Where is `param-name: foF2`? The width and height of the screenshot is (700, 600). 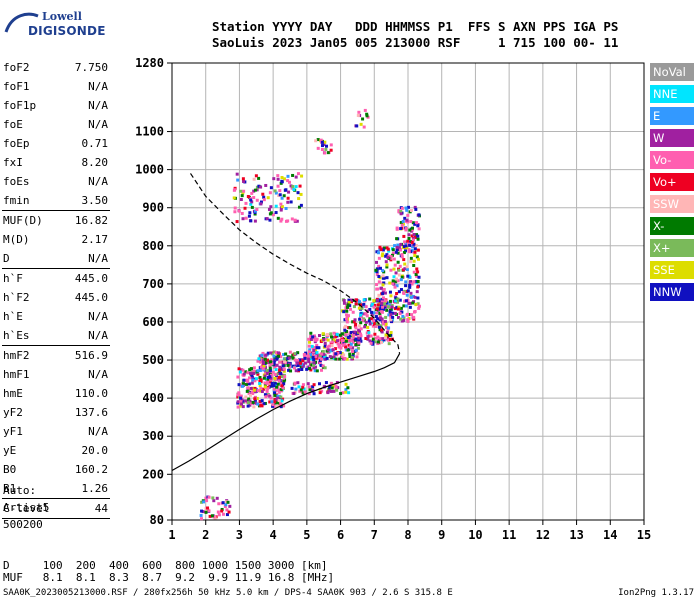 param-name: foF2 is located at coordinates (16, 67).